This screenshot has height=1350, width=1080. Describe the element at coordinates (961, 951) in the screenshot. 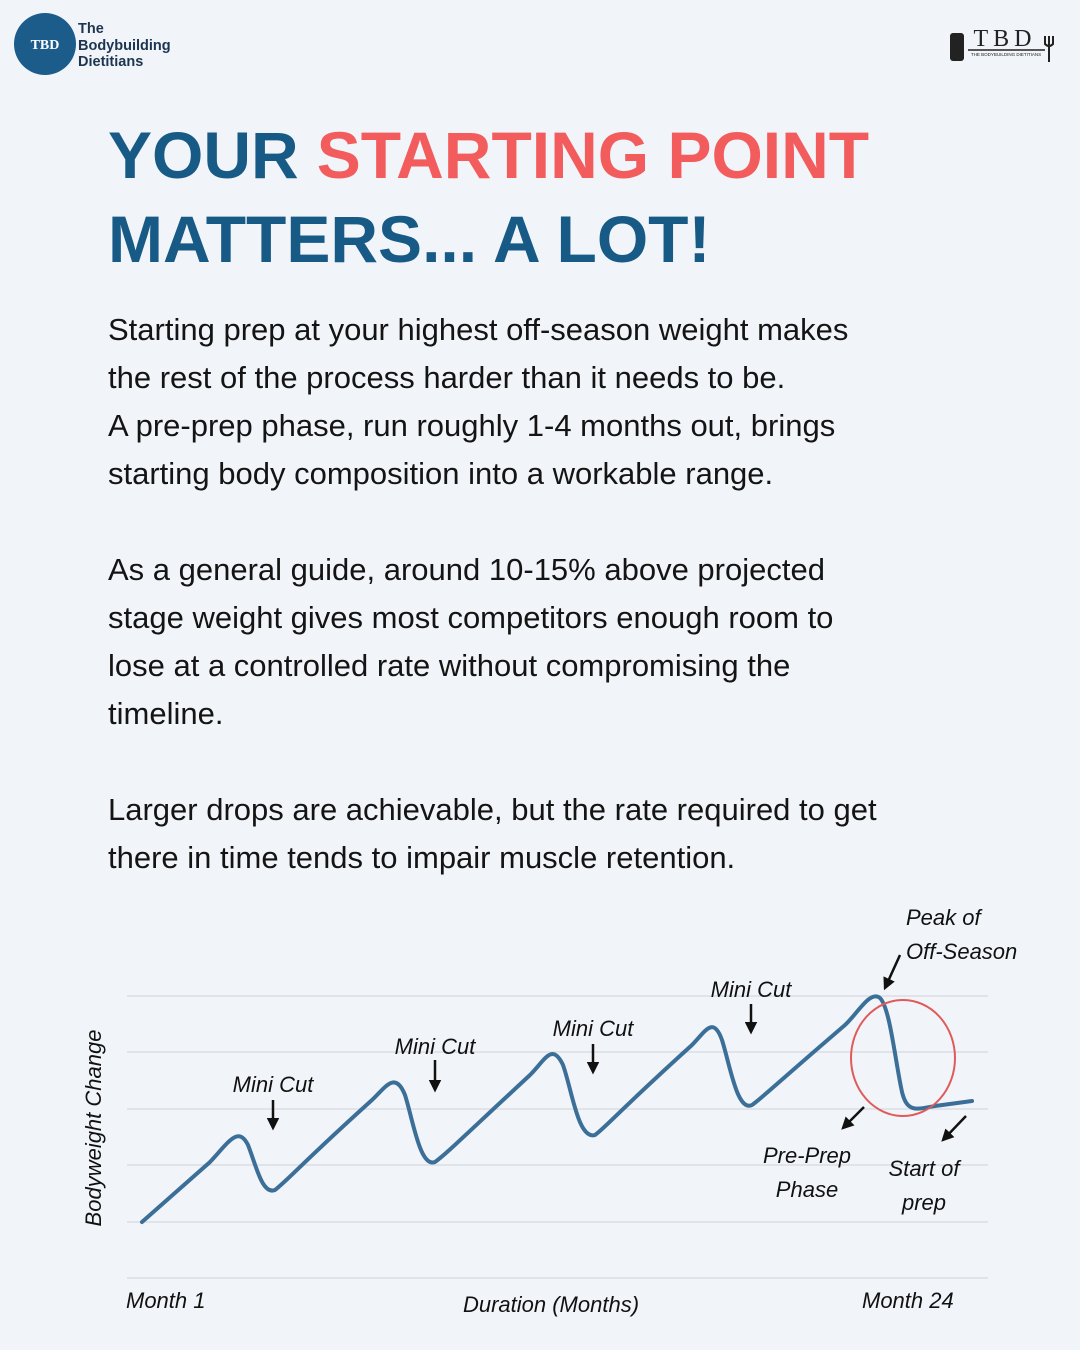

I see `annotation: Off-Season` at that location.